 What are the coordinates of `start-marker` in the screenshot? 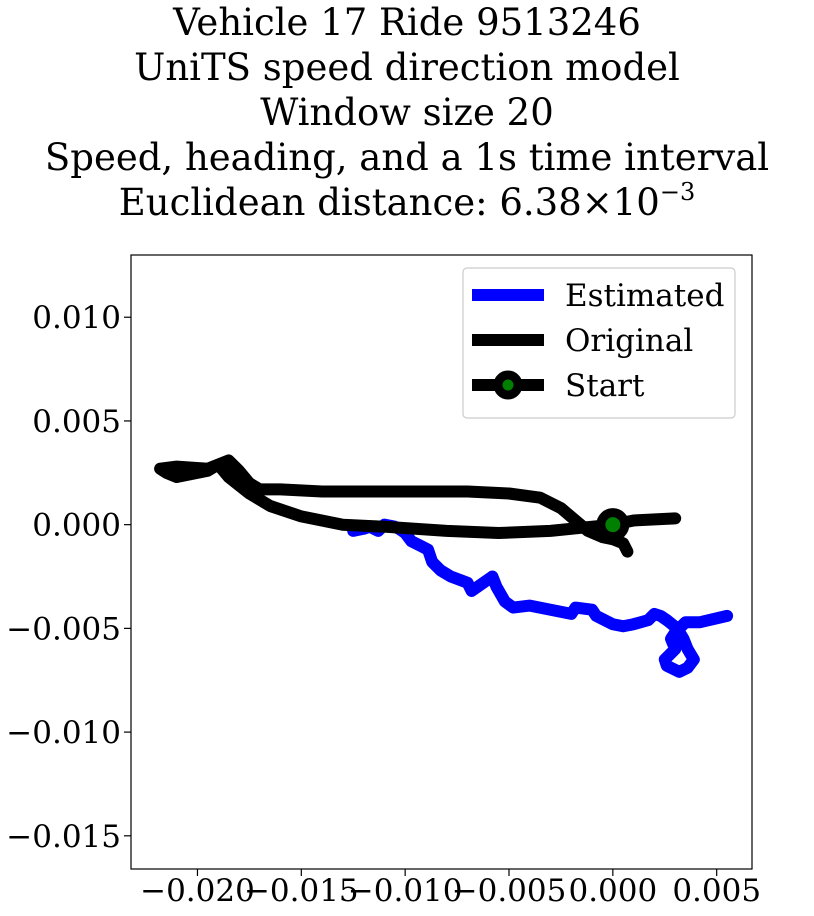 It's located at (613, 525).